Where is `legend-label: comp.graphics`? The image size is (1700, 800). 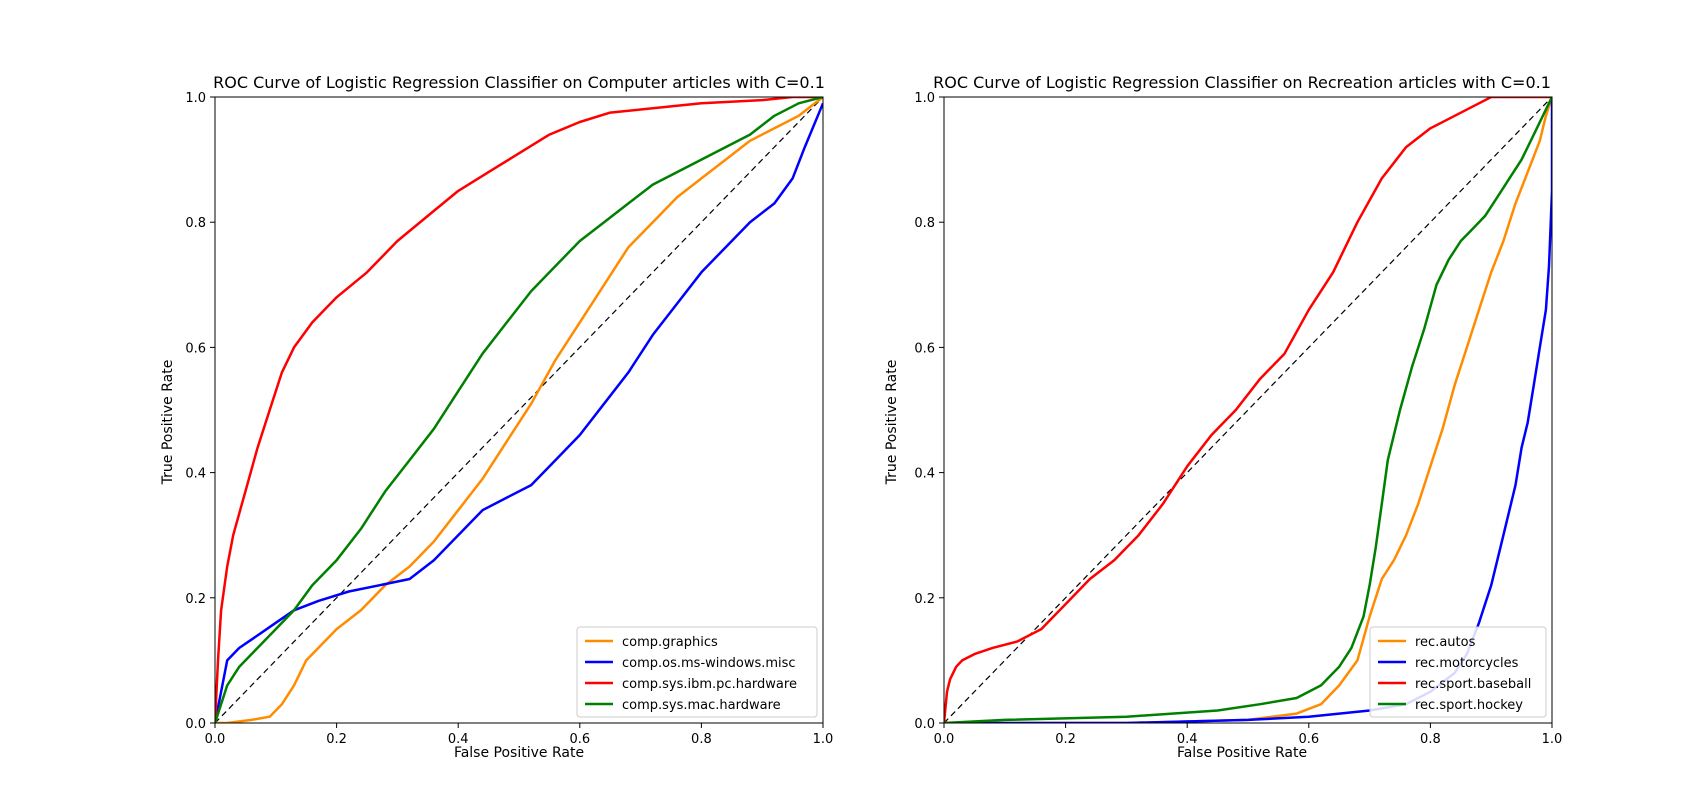
legend-label: comp.graphics is located at coordinates (670, 642).